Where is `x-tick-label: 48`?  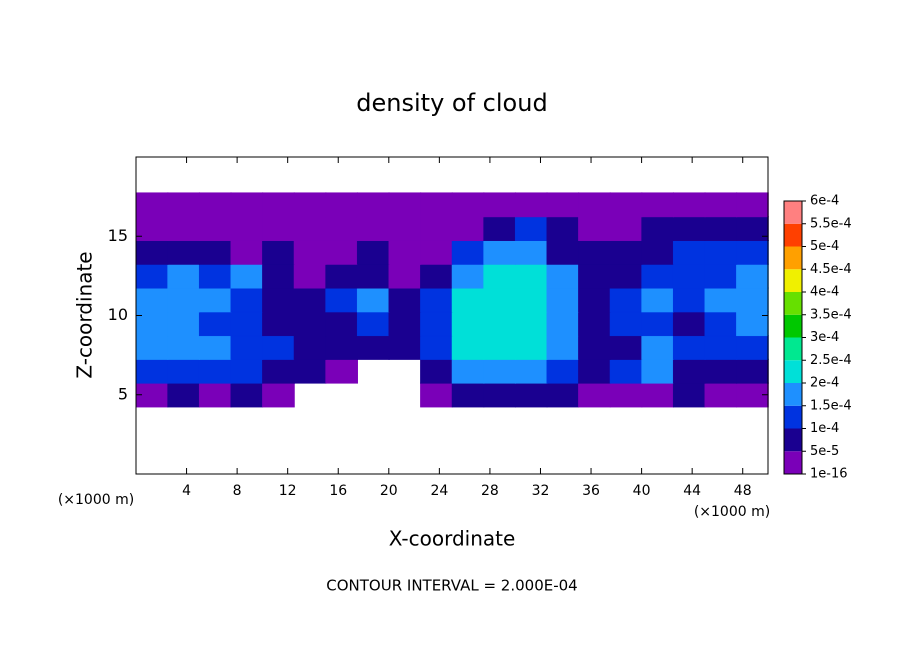 x-tick-label: 48 is located at coordinates (743, 491).